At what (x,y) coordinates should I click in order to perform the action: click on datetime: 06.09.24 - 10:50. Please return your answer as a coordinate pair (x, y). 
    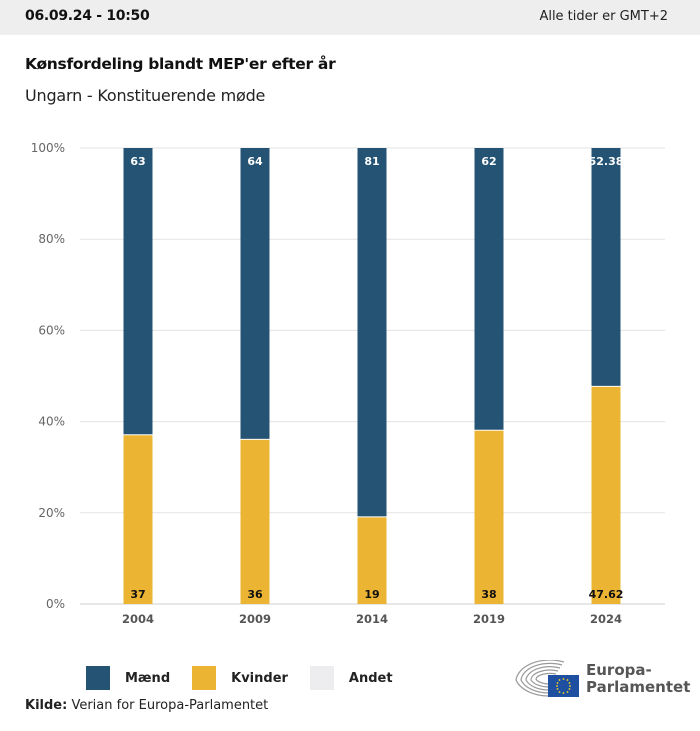
    Looking at the image, I should click on (87, 16).